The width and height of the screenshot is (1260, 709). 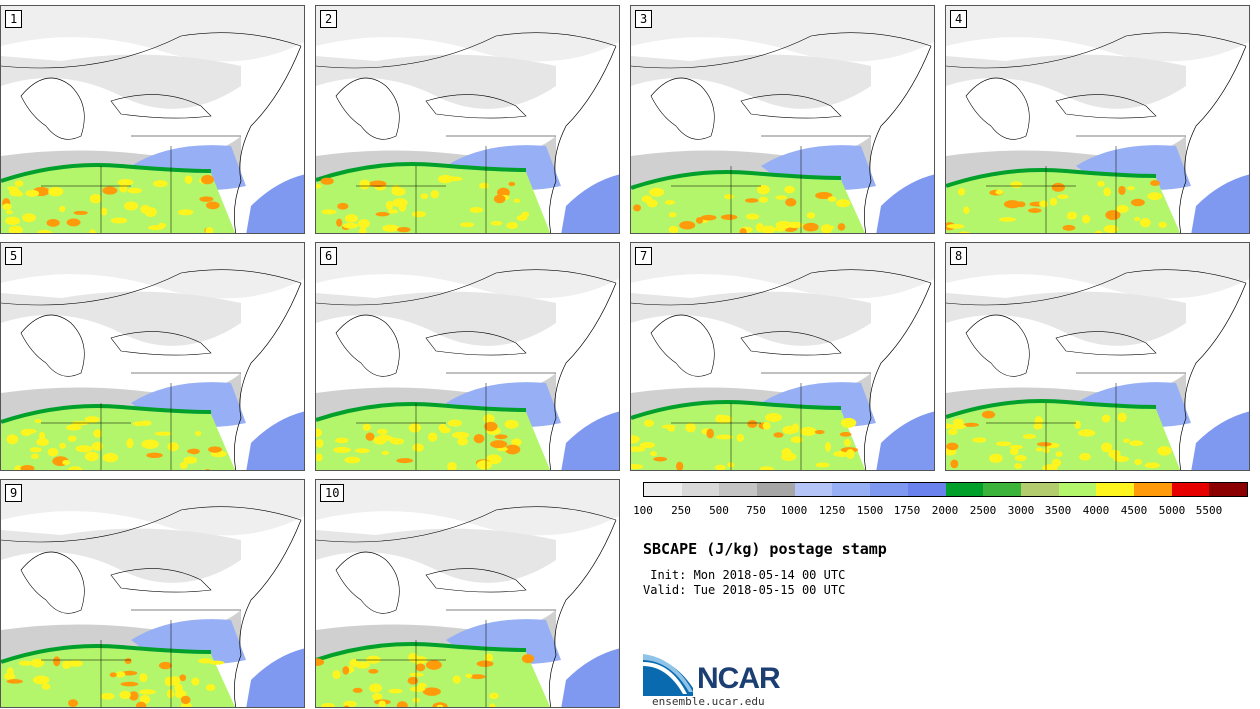 What do you see at coordinates (959, 256) in the screenshot?
I see `member-number: 8` at bounding box center [959, 256].